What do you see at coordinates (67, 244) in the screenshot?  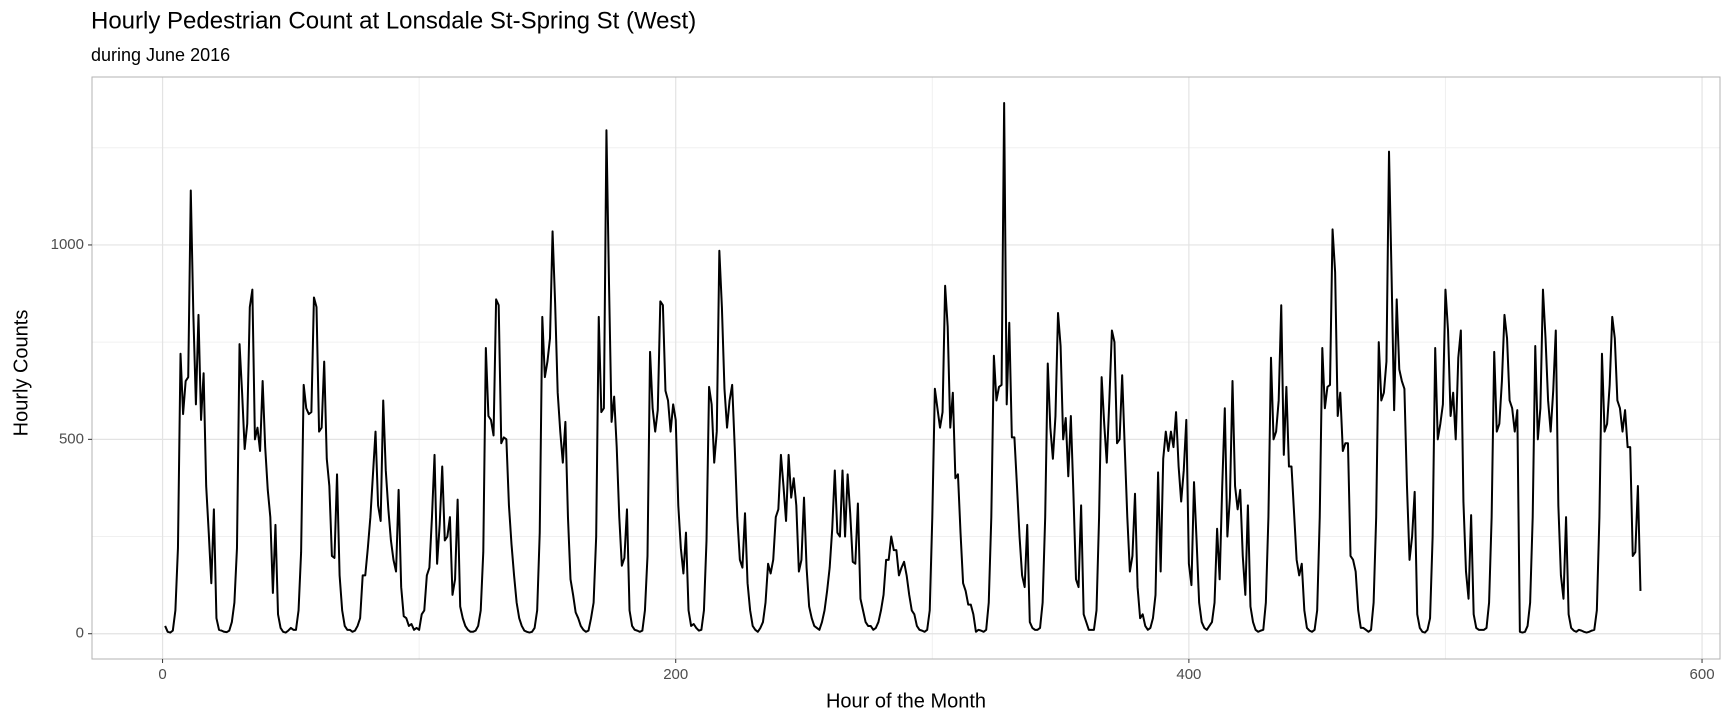 I see `y-tick-label: 1000` at bounding box center [67, 244].